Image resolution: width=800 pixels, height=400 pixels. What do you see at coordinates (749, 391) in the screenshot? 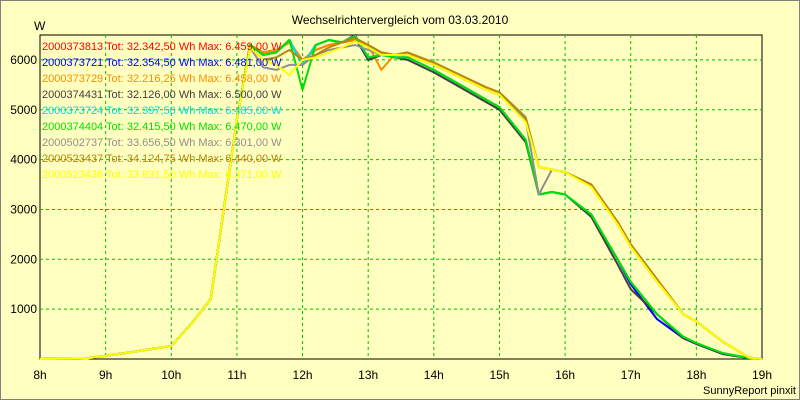
I see `footer-credit: SunnyReport pinxit` at bounding box center [749, 391].